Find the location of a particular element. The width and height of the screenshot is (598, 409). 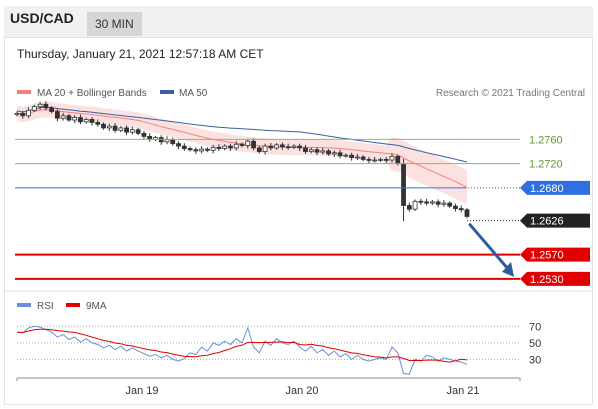

resistance-label: 1.2720 is located at coordinates (546, 165).